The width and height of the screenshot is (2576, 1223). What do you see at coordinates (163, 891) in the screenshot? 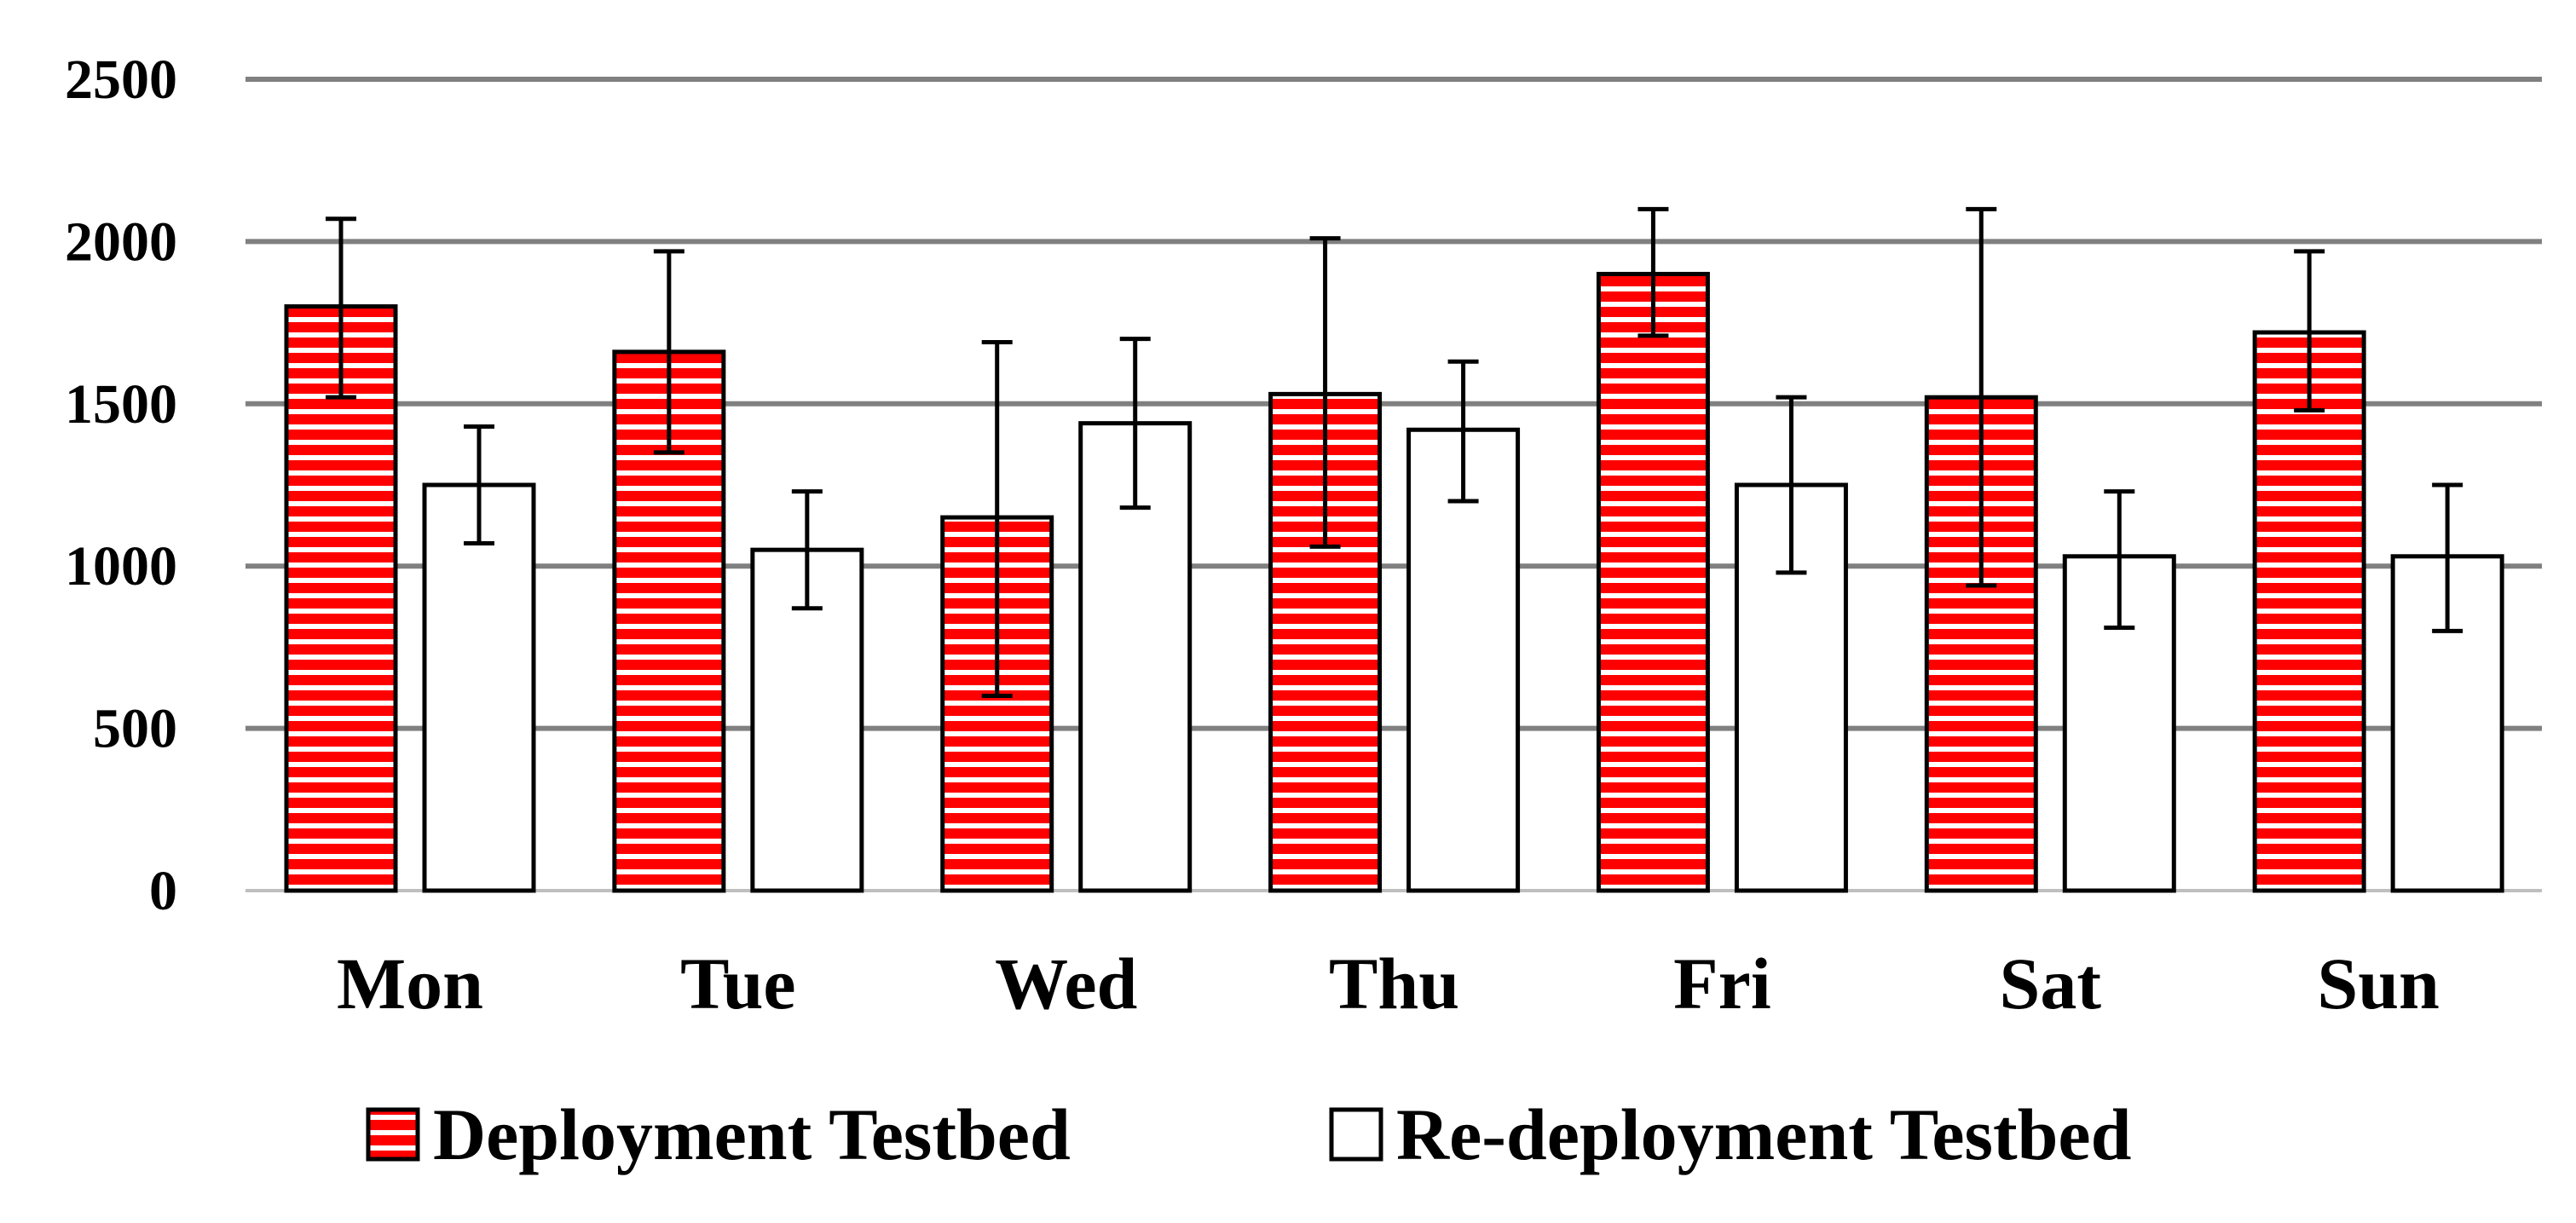
I see `y-tick-label: 0` at bounding box center [163, 891].